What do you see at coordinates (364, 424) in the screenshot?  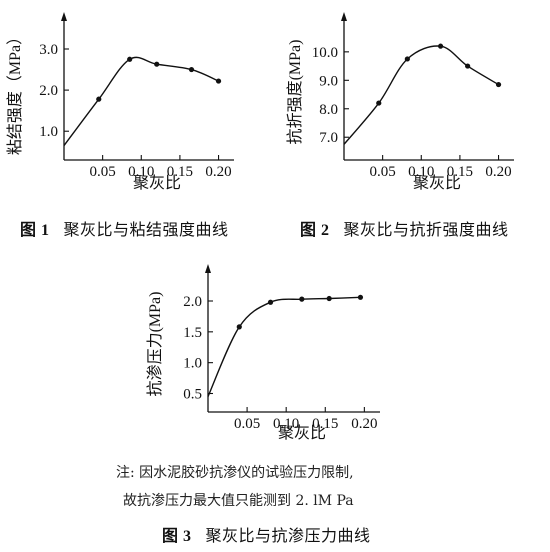 I see `chart3-x-tick-label-3: 0.20` at bounding box center [364, 424].